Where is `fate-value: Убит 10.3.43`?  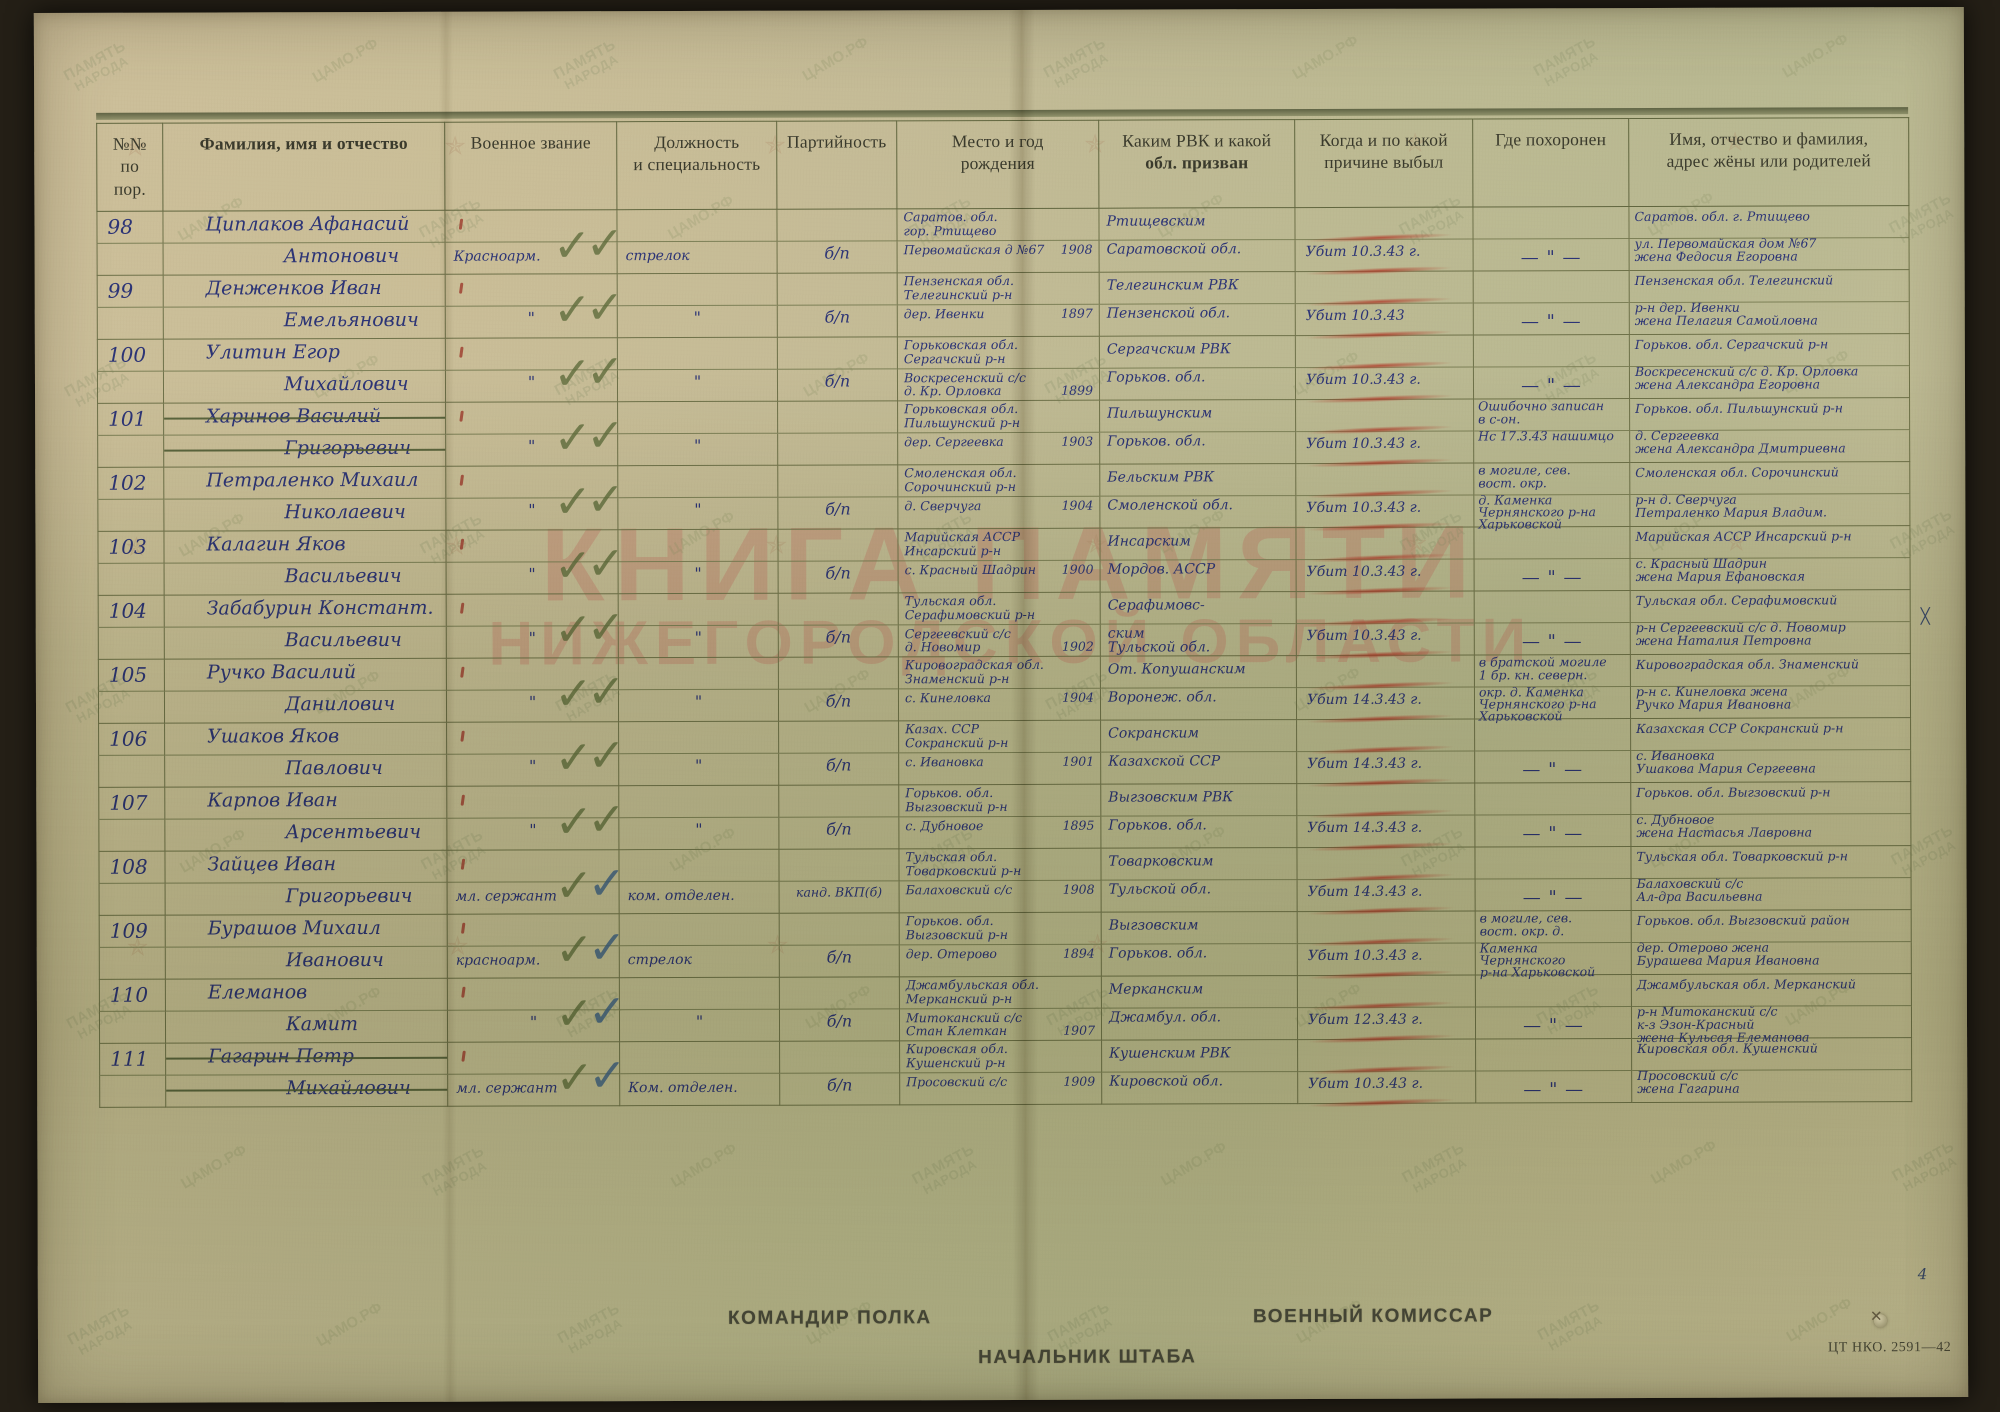
fate-value: Убит 10.3.43 is located at coordinates (1355, 316).